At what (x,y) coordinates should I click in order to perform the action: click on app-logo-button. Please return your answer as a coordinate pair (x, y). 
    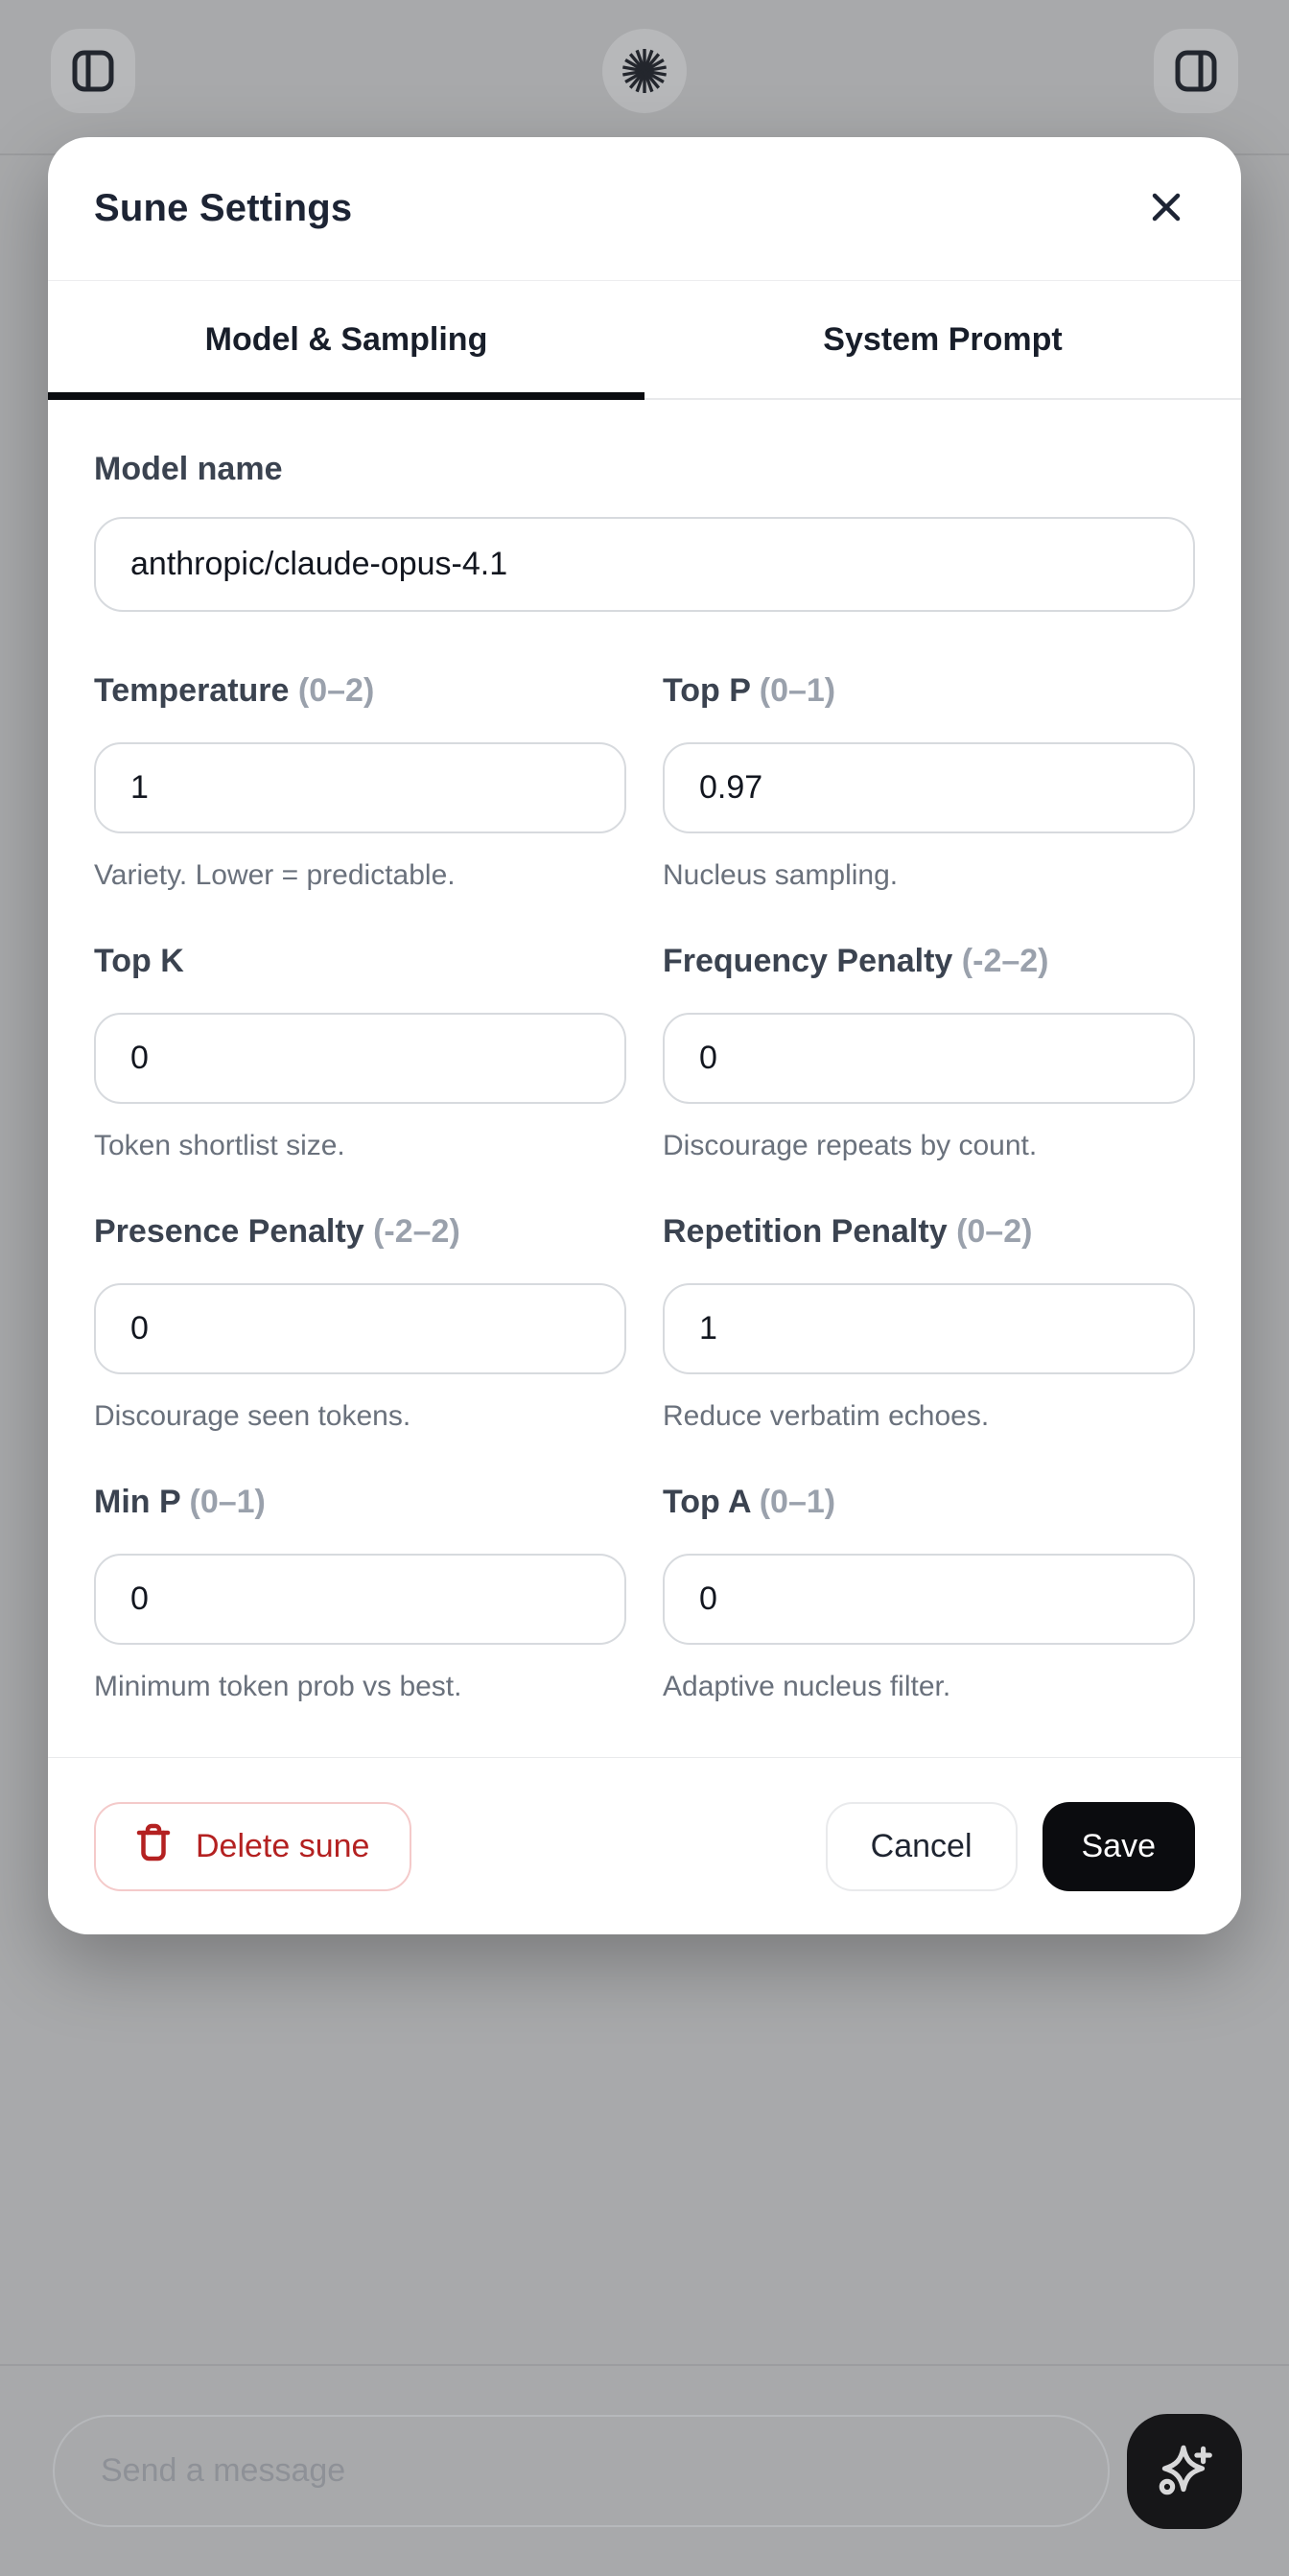
    Looking at the image, I should click on (644, 71).